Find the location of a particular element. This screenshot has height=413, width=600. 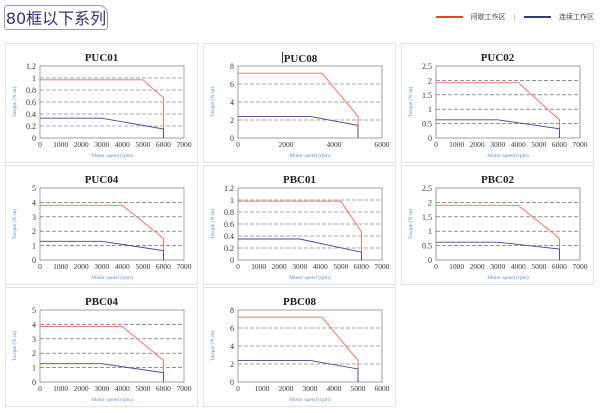

legend: 间歇工作区 | 连续工作区 is located at coordinates (514, 17).